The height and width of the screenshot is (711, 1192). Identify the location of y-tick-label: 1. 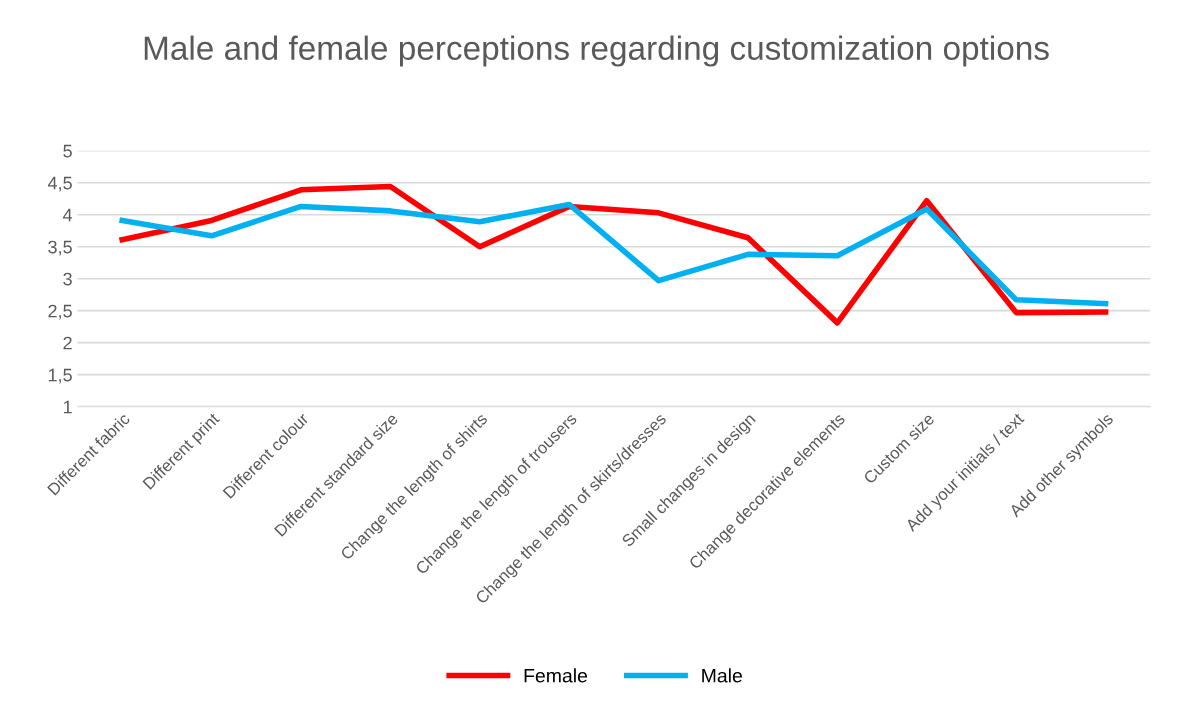
(67, 407).